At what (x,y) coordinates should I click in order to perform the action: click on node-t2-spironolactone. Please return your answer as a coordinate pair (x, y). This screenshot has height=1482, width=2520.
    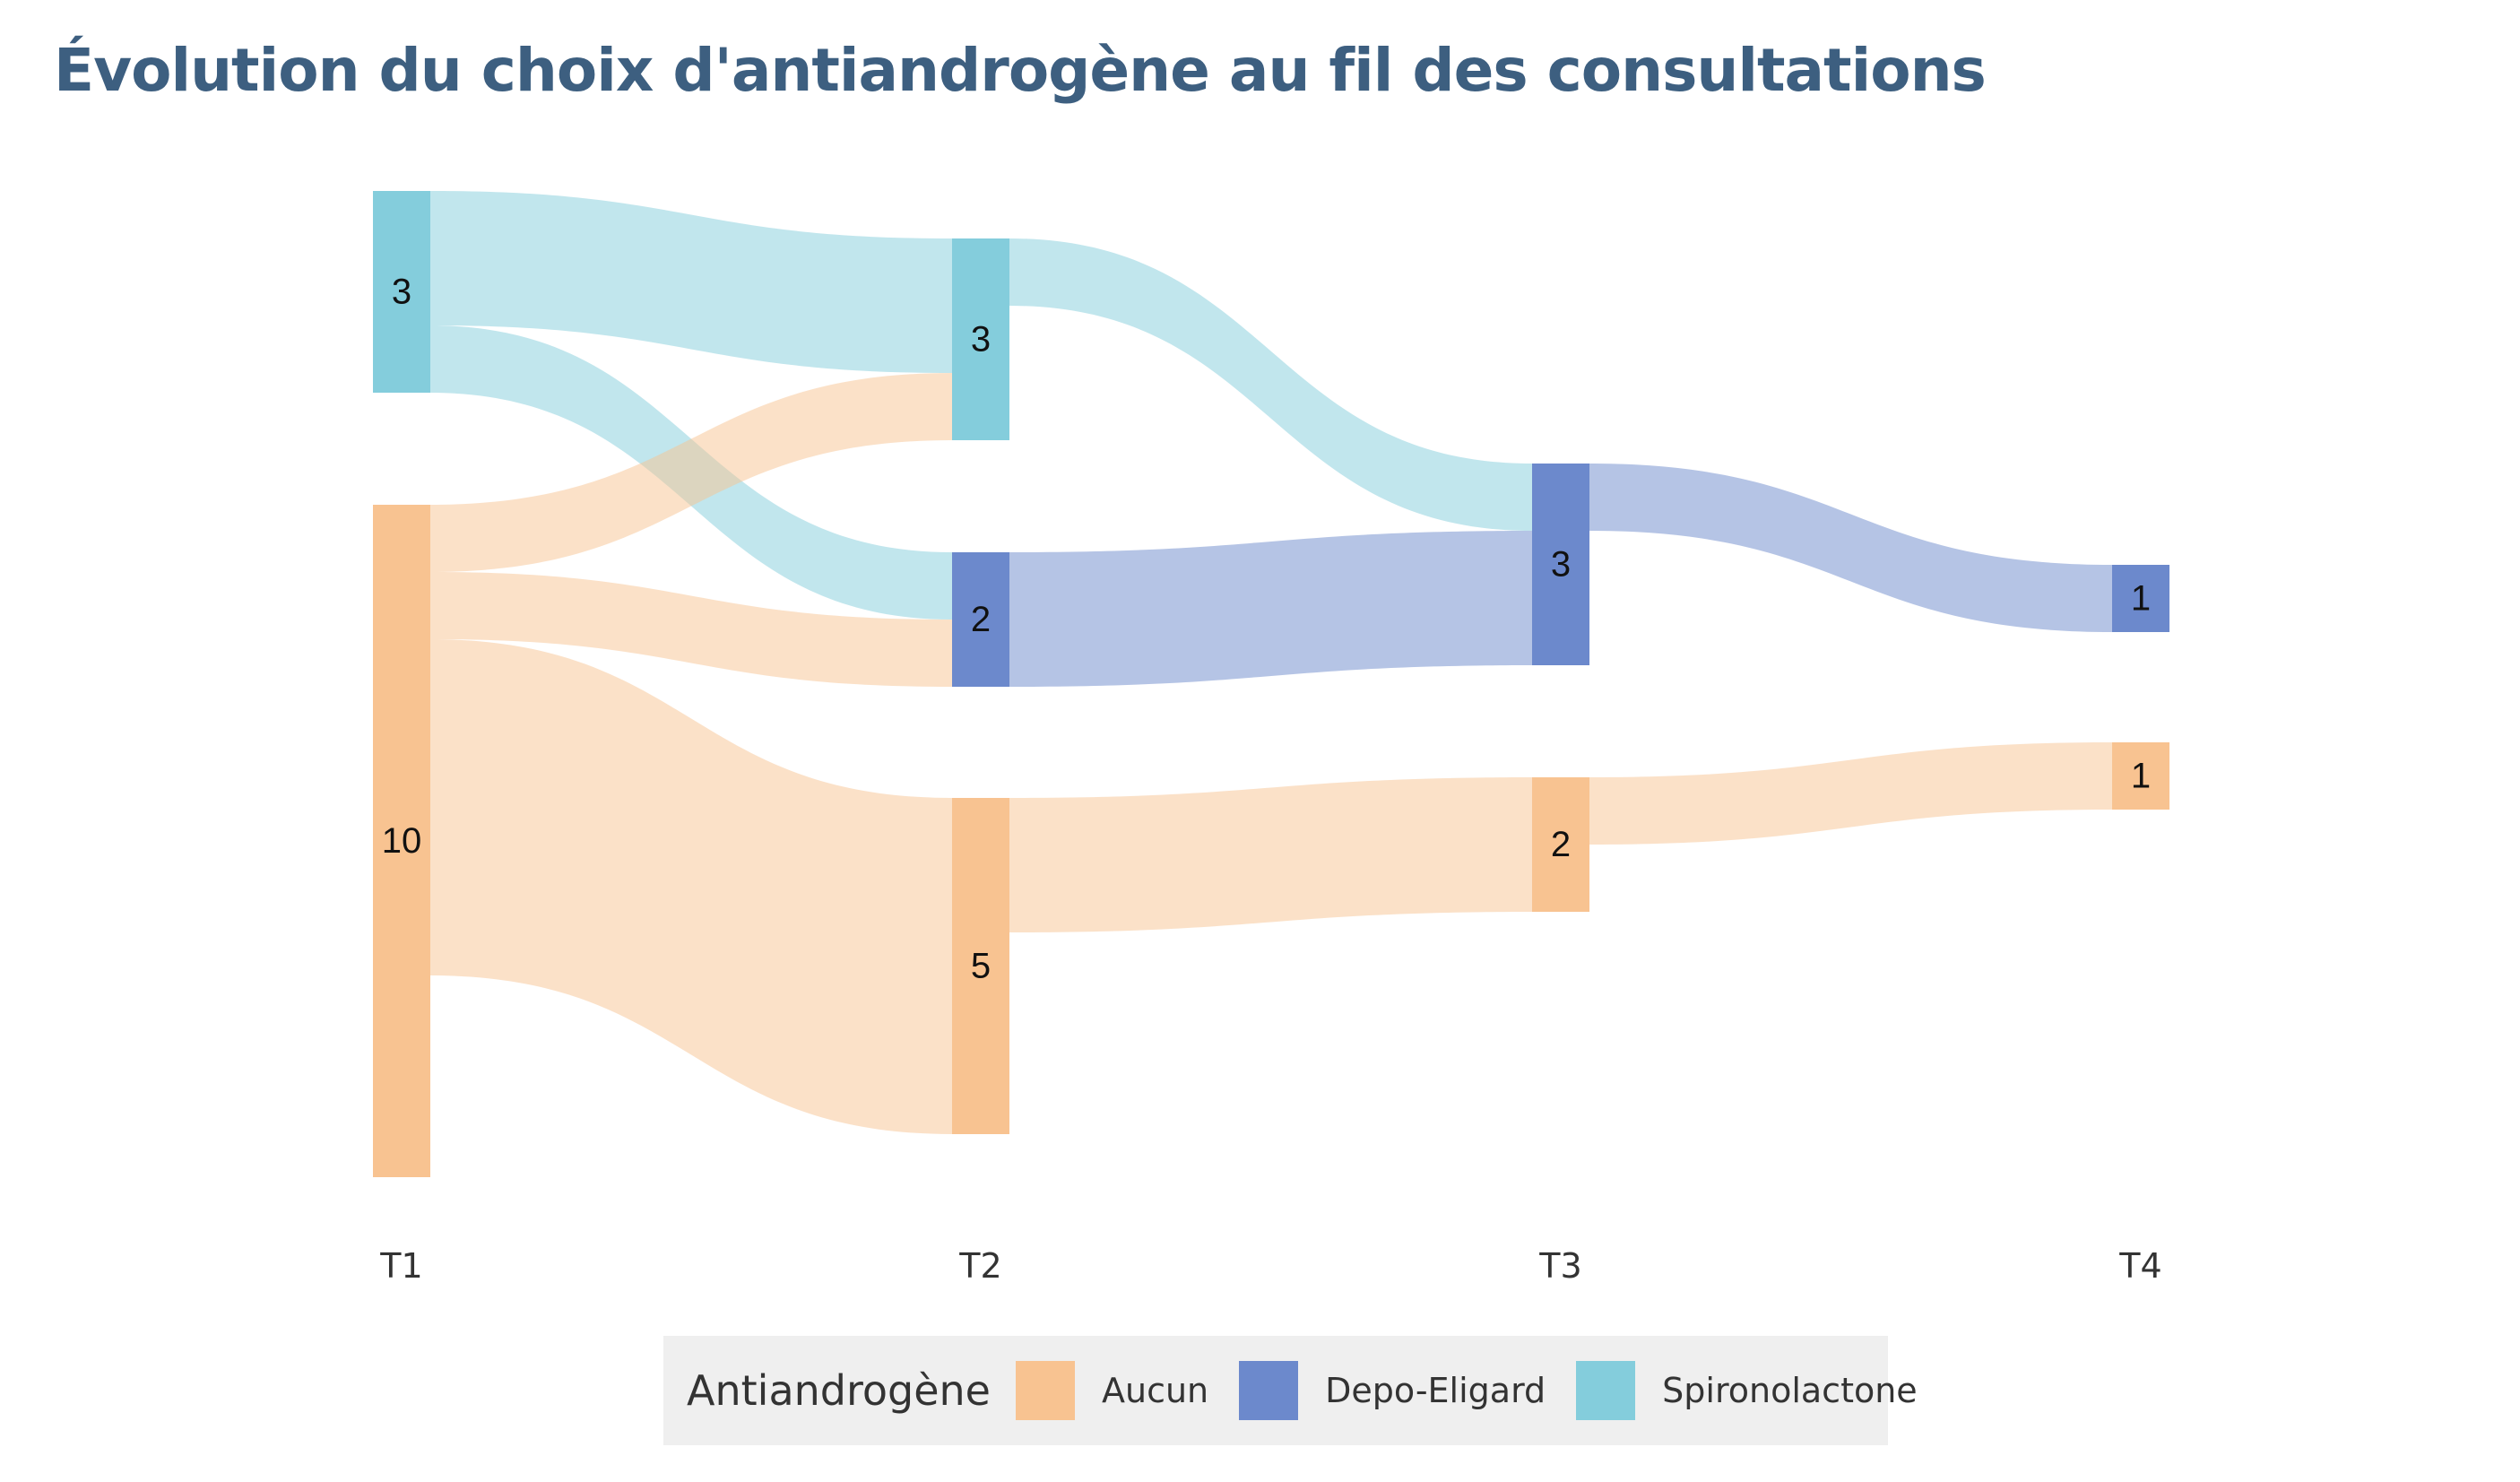
    Looking at the image, I should click on (981, 339).